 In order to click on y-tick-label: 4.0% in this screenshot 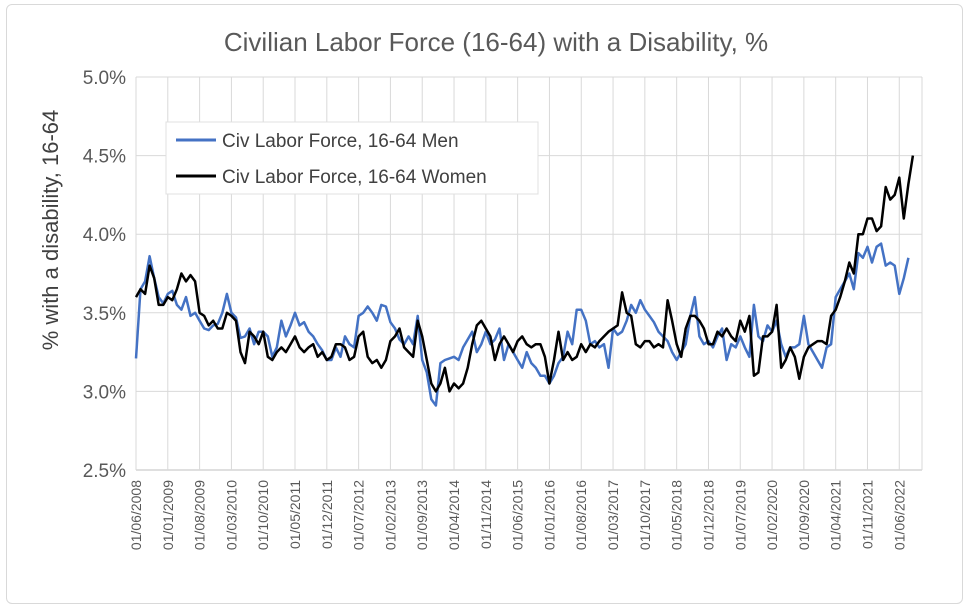, I will do `click(104, 235)`.